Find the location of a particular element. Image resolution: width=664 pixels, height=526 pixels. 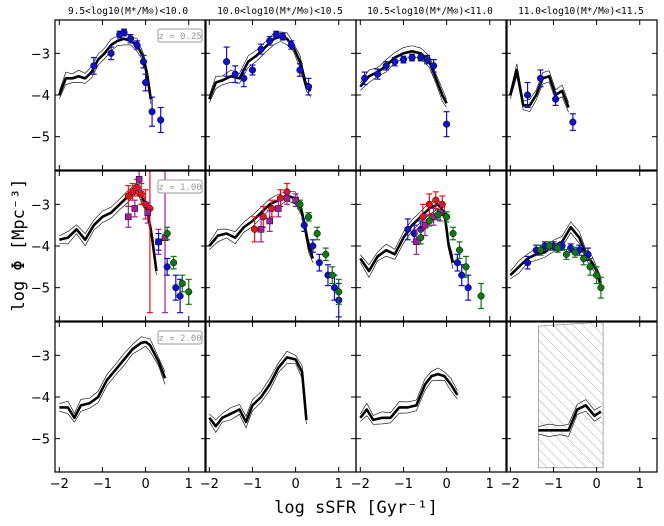

redshift-label: z = 0.25 is located at coordinates (179, 37).